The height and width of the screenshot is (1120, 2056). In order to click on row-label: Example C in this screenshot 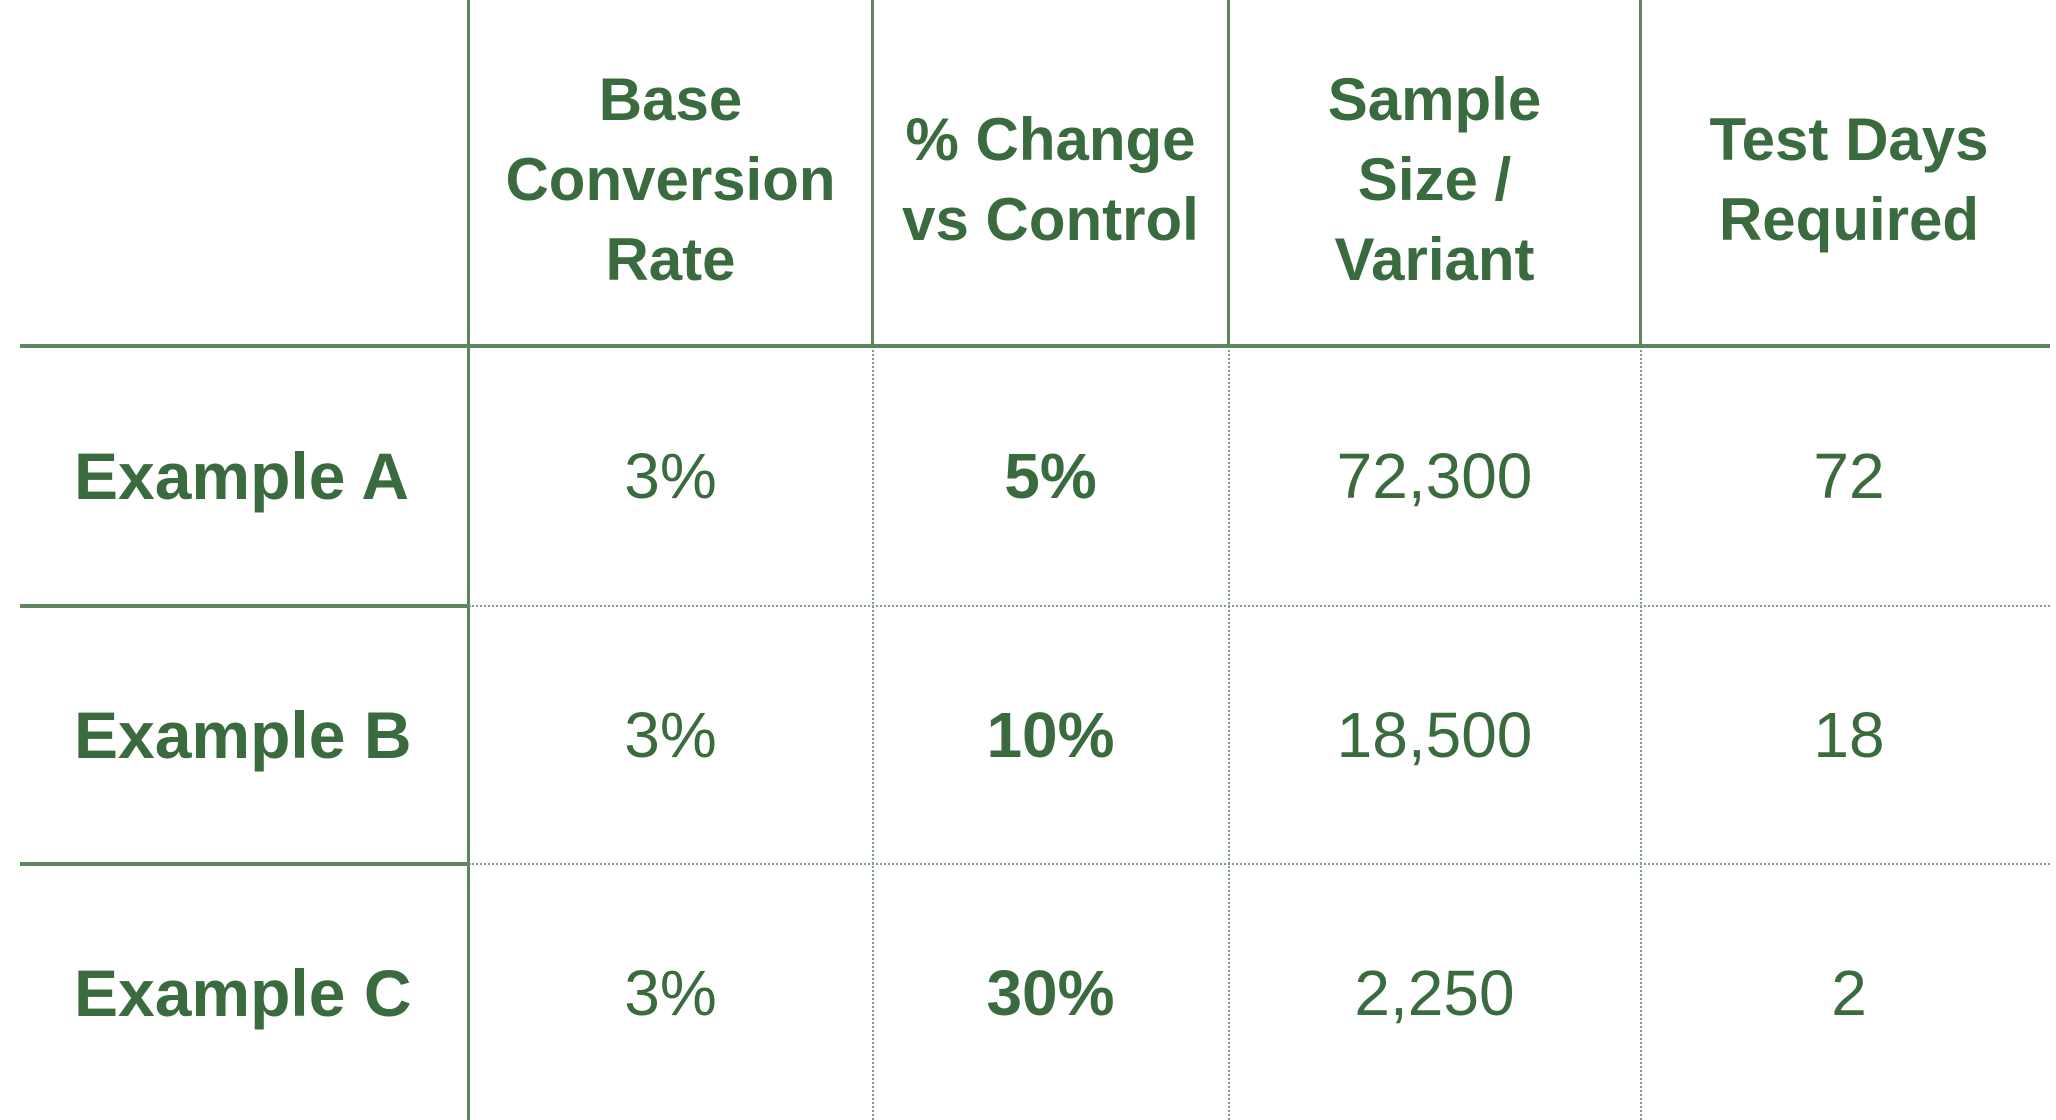, I will do `click(243, 993)`.